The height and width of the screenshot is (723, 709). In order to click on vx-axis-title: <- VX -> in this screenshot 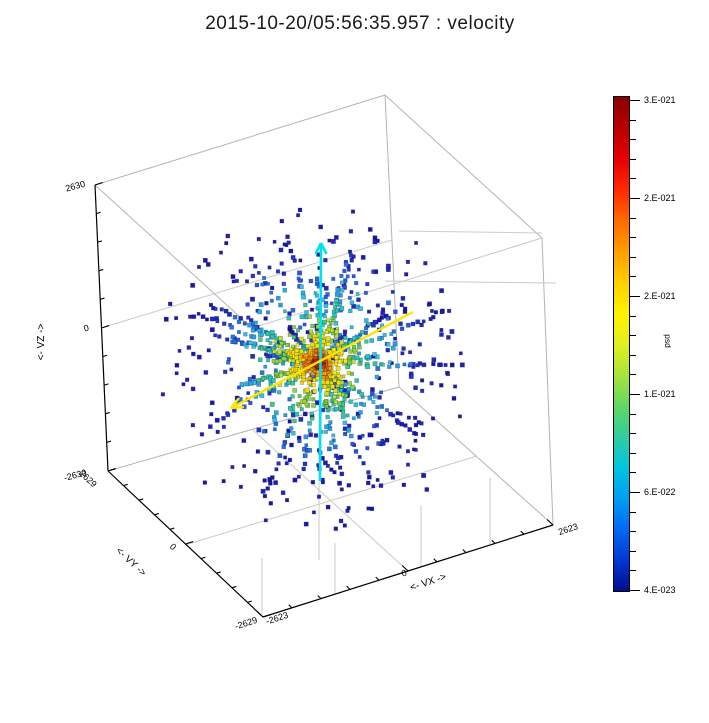, I will do `click(428, 583)`.